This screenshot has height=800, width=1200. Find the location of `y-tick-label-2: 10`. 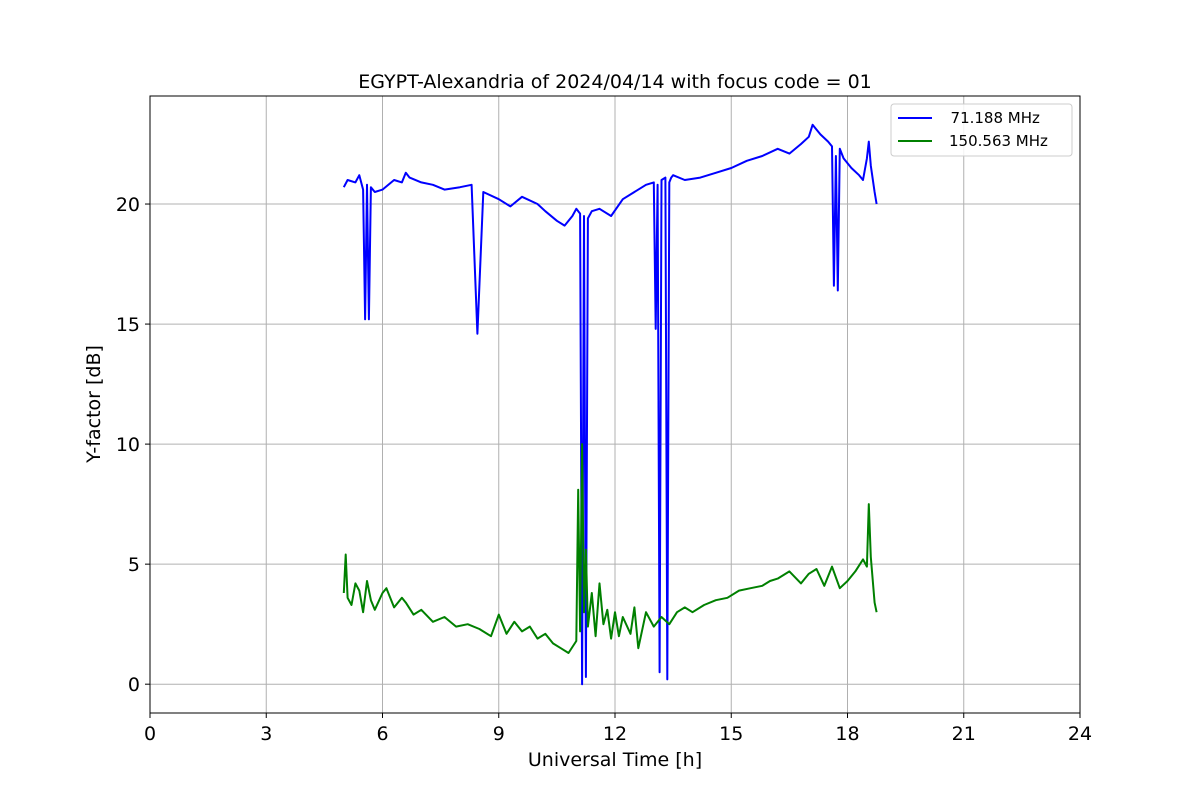

y-tick-label-2: 10 is located at coordinates (128, 445).